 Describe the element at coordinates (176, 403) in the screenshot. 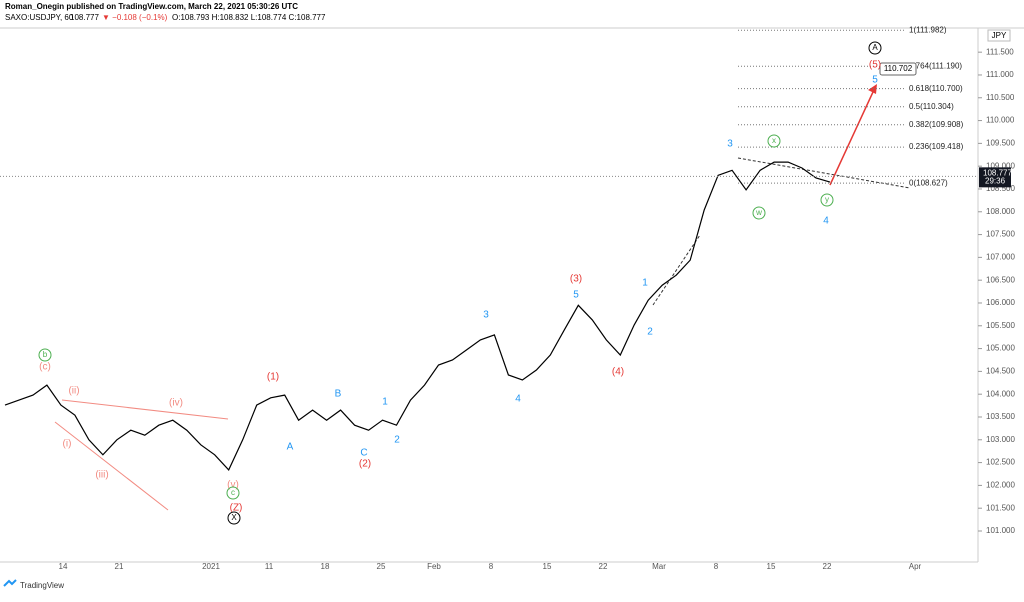

I see `wave-label: (iv)` at that location.